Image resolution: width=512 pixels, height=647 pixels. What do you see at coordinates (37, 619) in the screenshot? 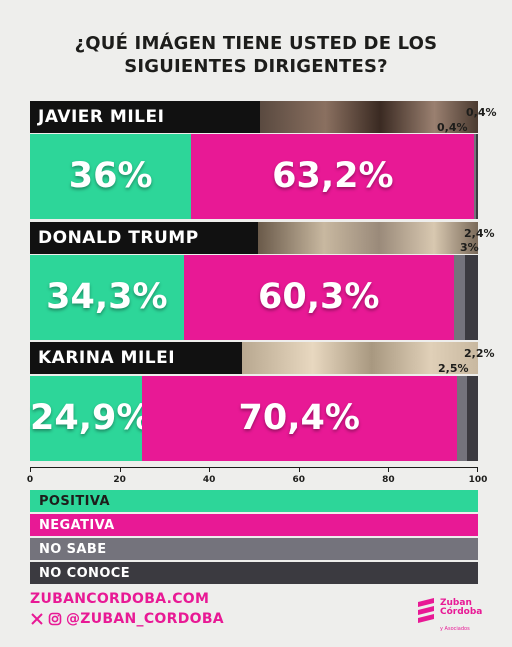
I see `x-logo-icon` at bounding box center [37, 619].